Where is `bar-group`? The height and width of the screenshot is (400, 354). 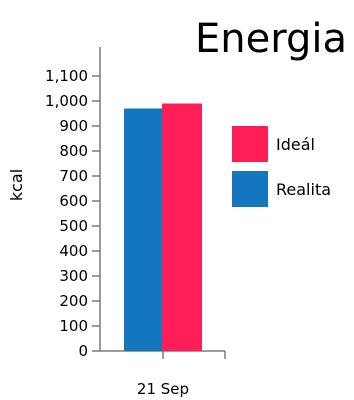
bar-group is located at coordinates (163, 227).